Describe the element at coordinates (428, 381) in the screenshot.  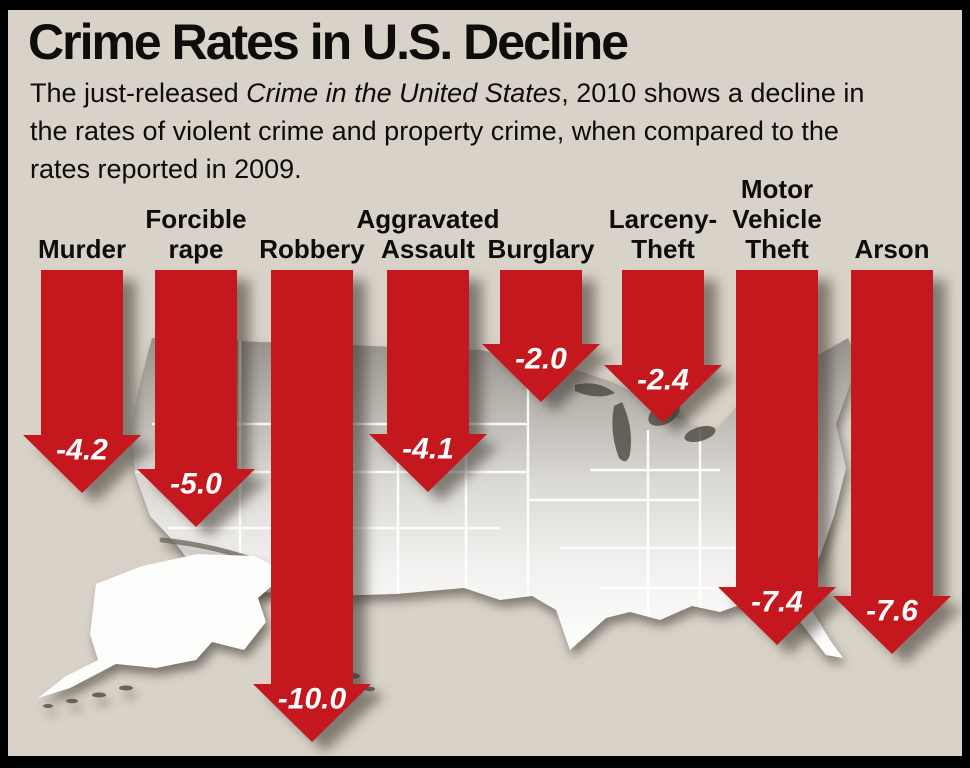
I see `decline-arrow-aggravated-assault` at that location.